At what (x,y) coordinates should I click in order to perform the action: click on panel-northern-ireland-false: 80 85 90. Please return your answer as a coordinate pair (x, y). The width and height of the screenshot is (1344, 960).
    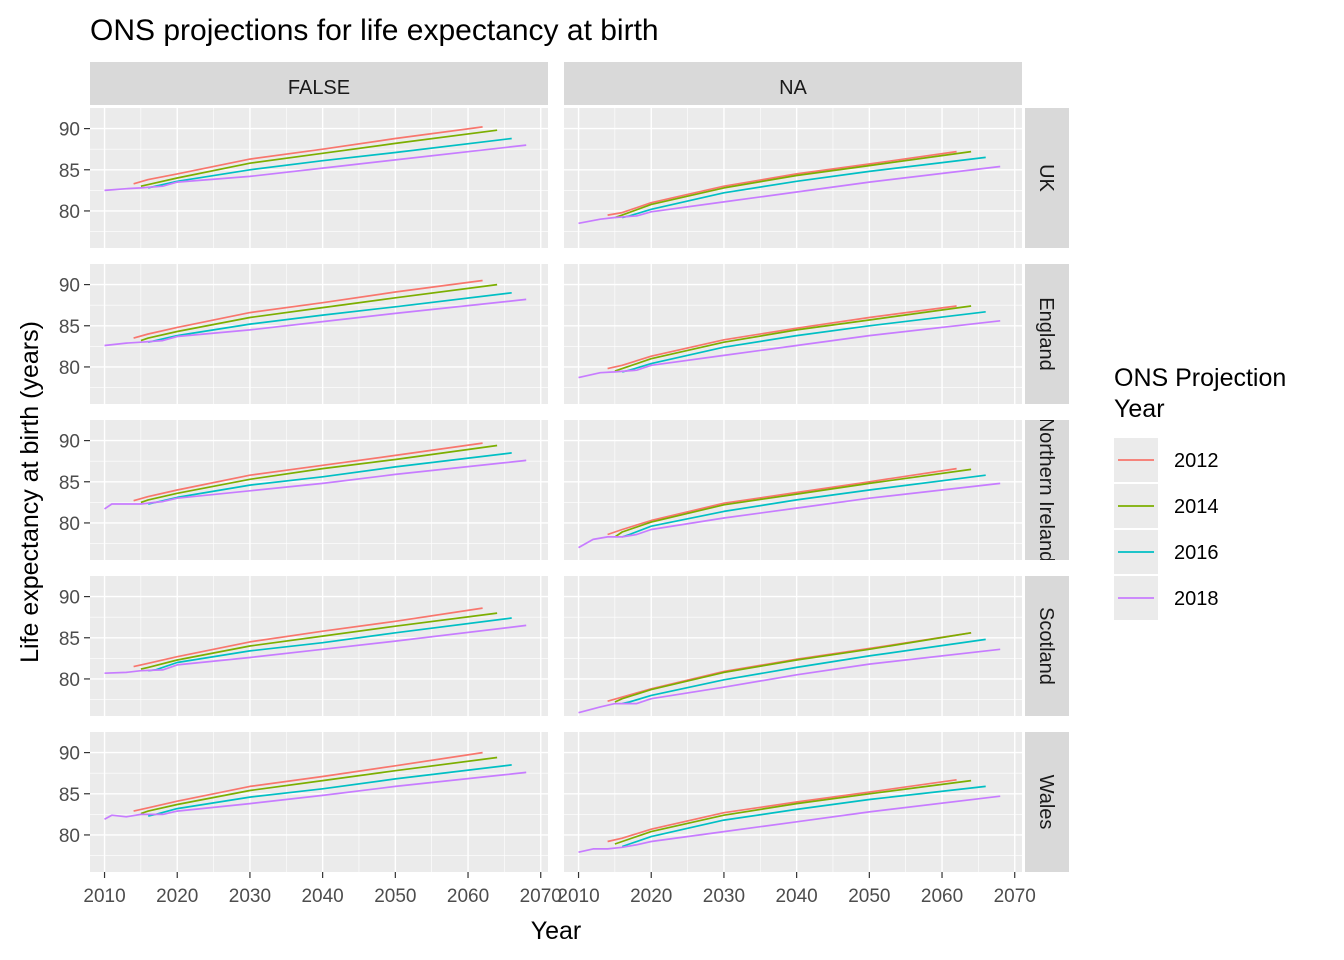
    Looking at the image, I should click on (303, 490).